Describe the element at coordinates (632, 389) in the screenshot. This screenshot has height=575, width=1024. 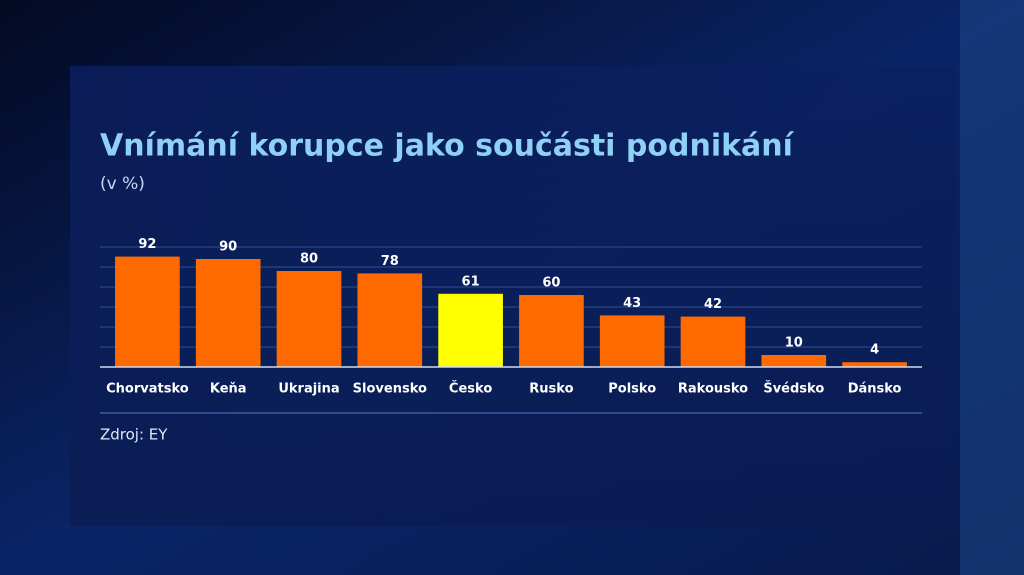
I see `x-tick-label: Polsko` at that location.